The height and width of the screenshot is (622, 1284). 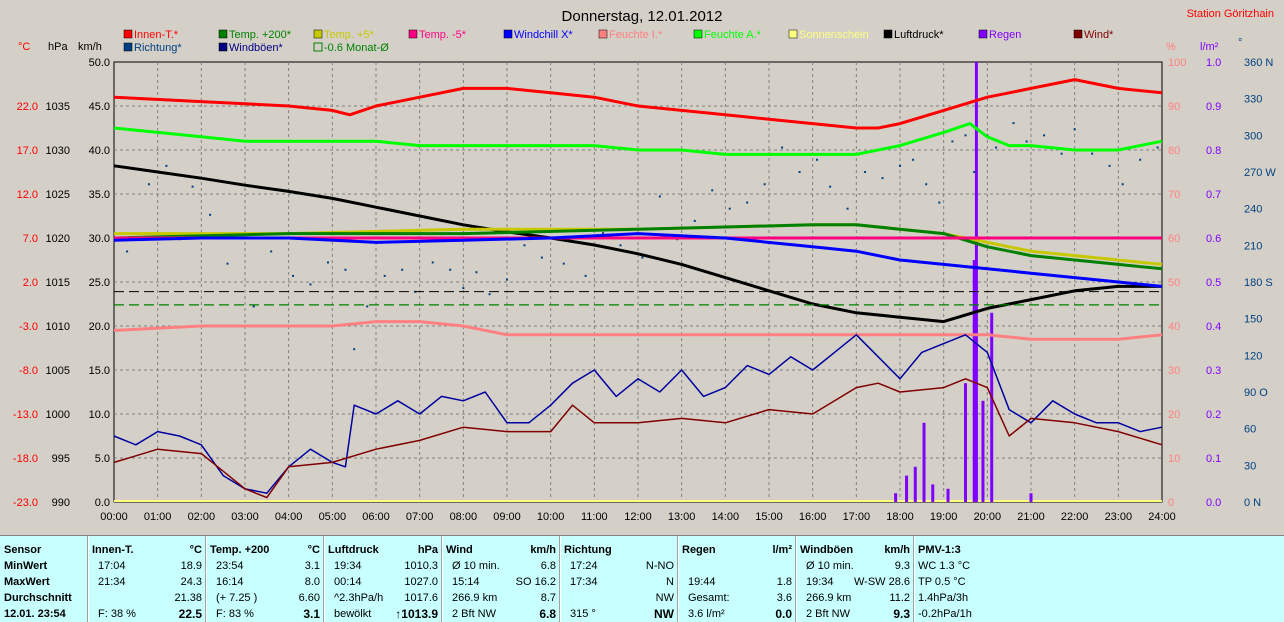 What do you see at coordinates (309, 598) in the screenshot?
I see `stats-cell: 6.60` at bounding box center [309, 598].